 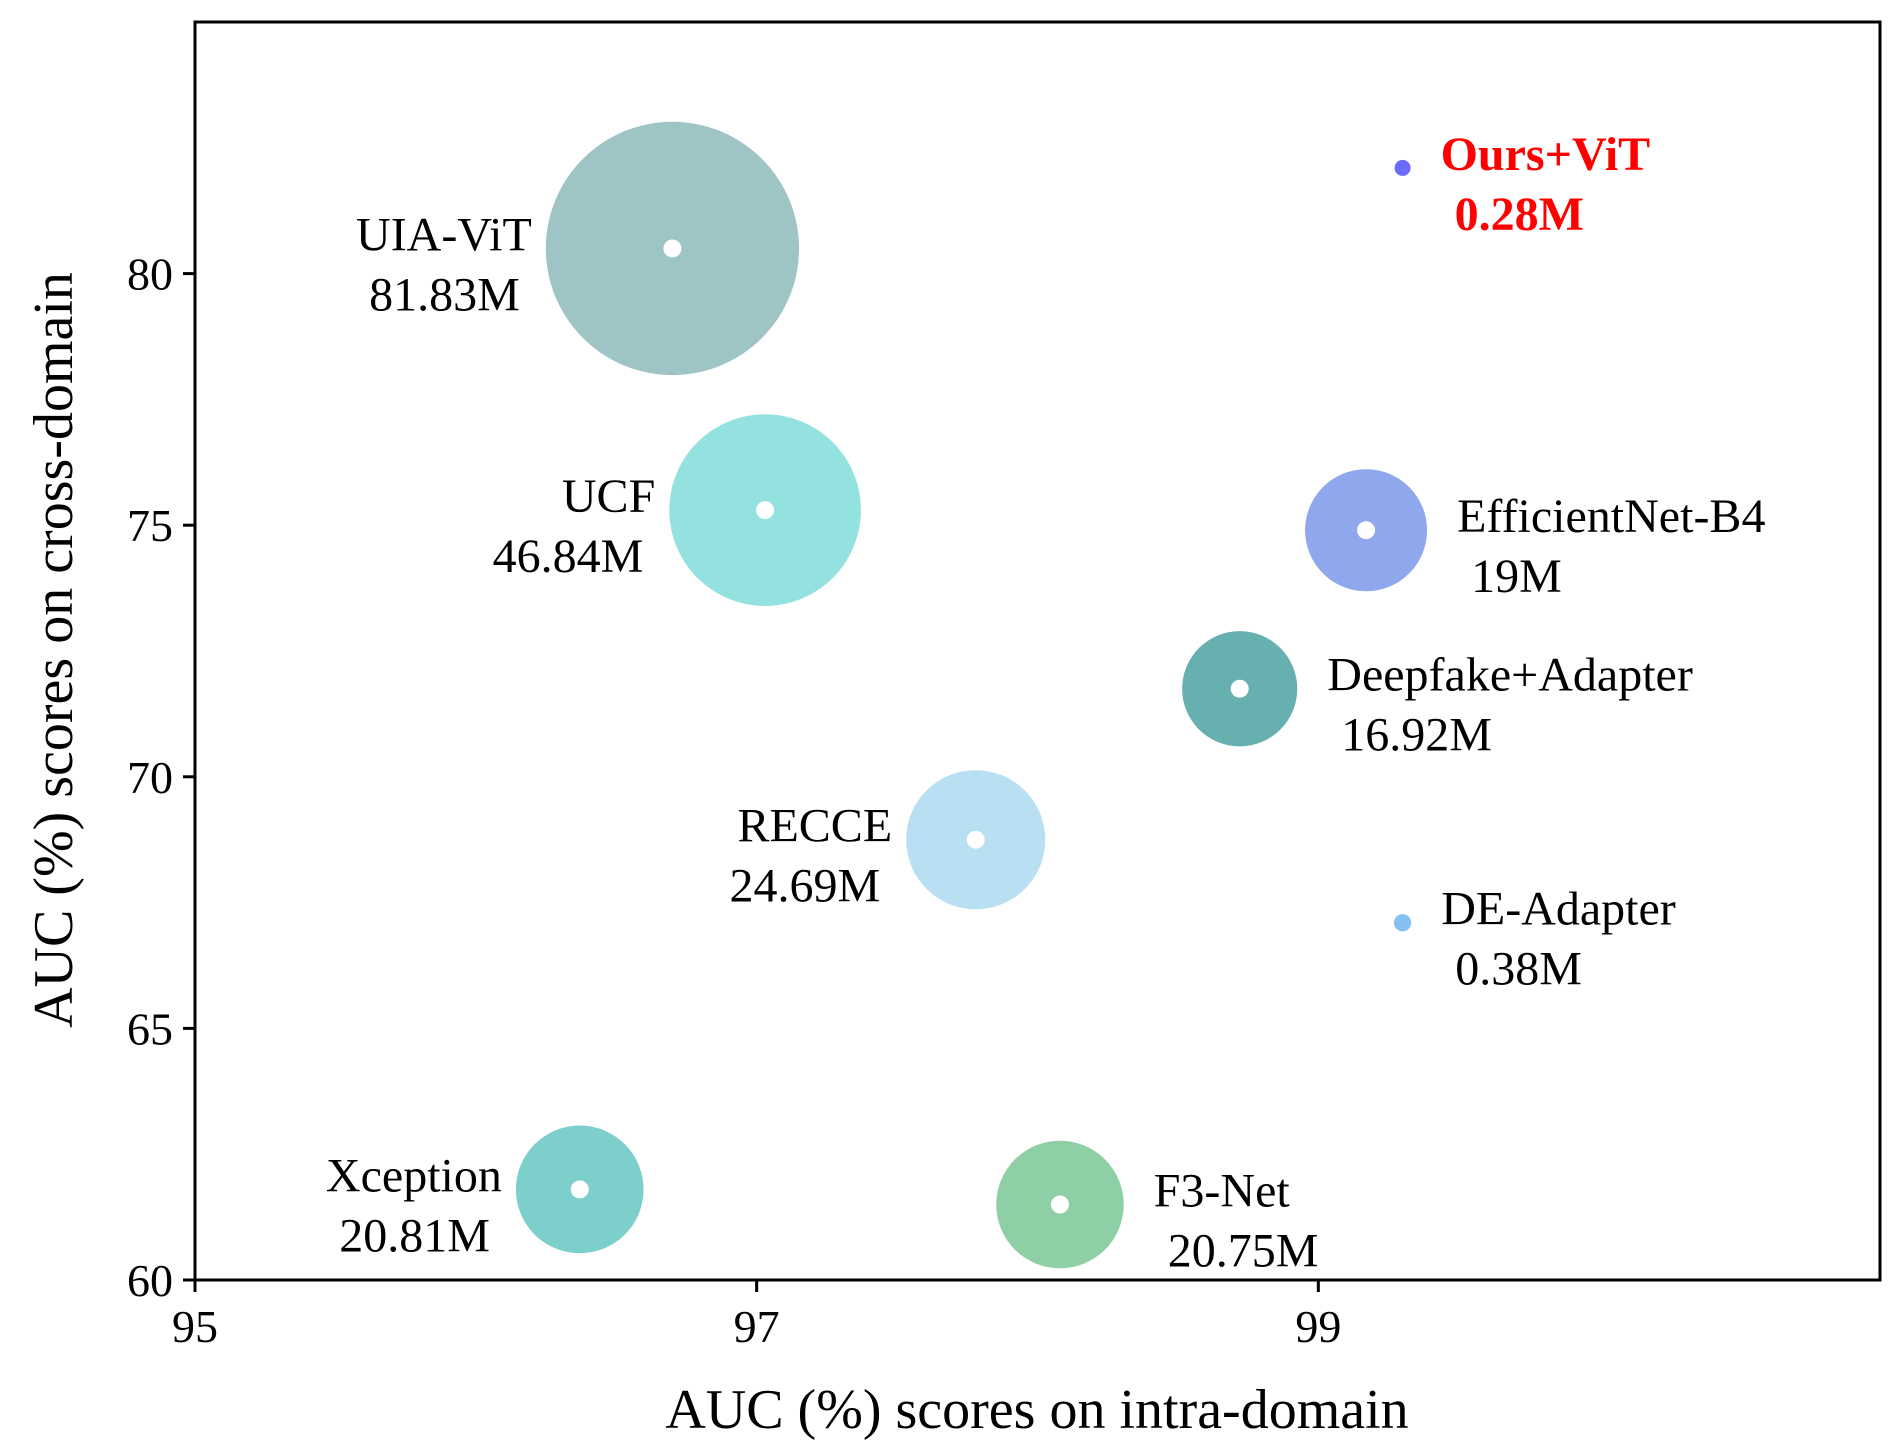 What do you see at coordinates (1416, 735) in the screenshot?
I see `params-deepfake-adapter: 16.92M` at bounding box center [1416, 735].